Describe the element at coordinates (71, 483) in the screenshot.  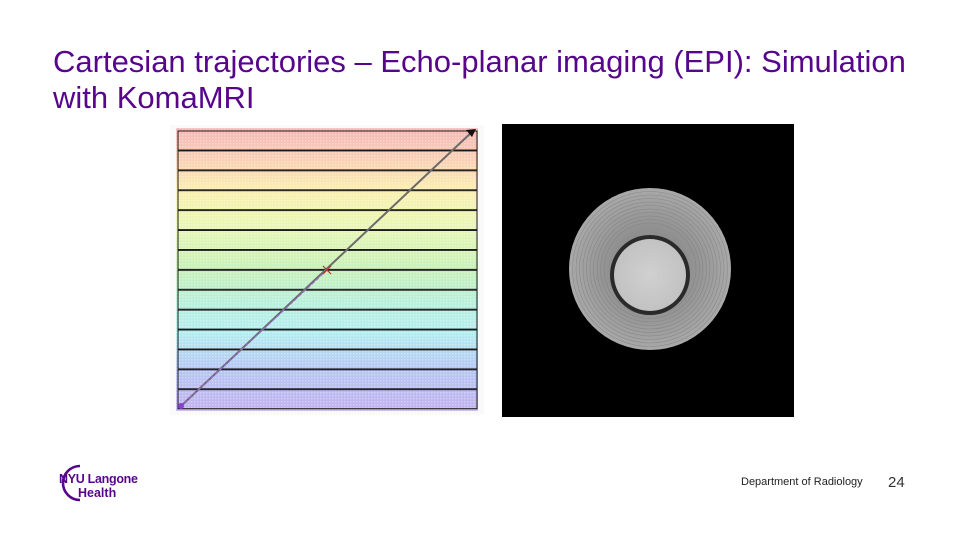
I see `logo-arc-icon` at that location.